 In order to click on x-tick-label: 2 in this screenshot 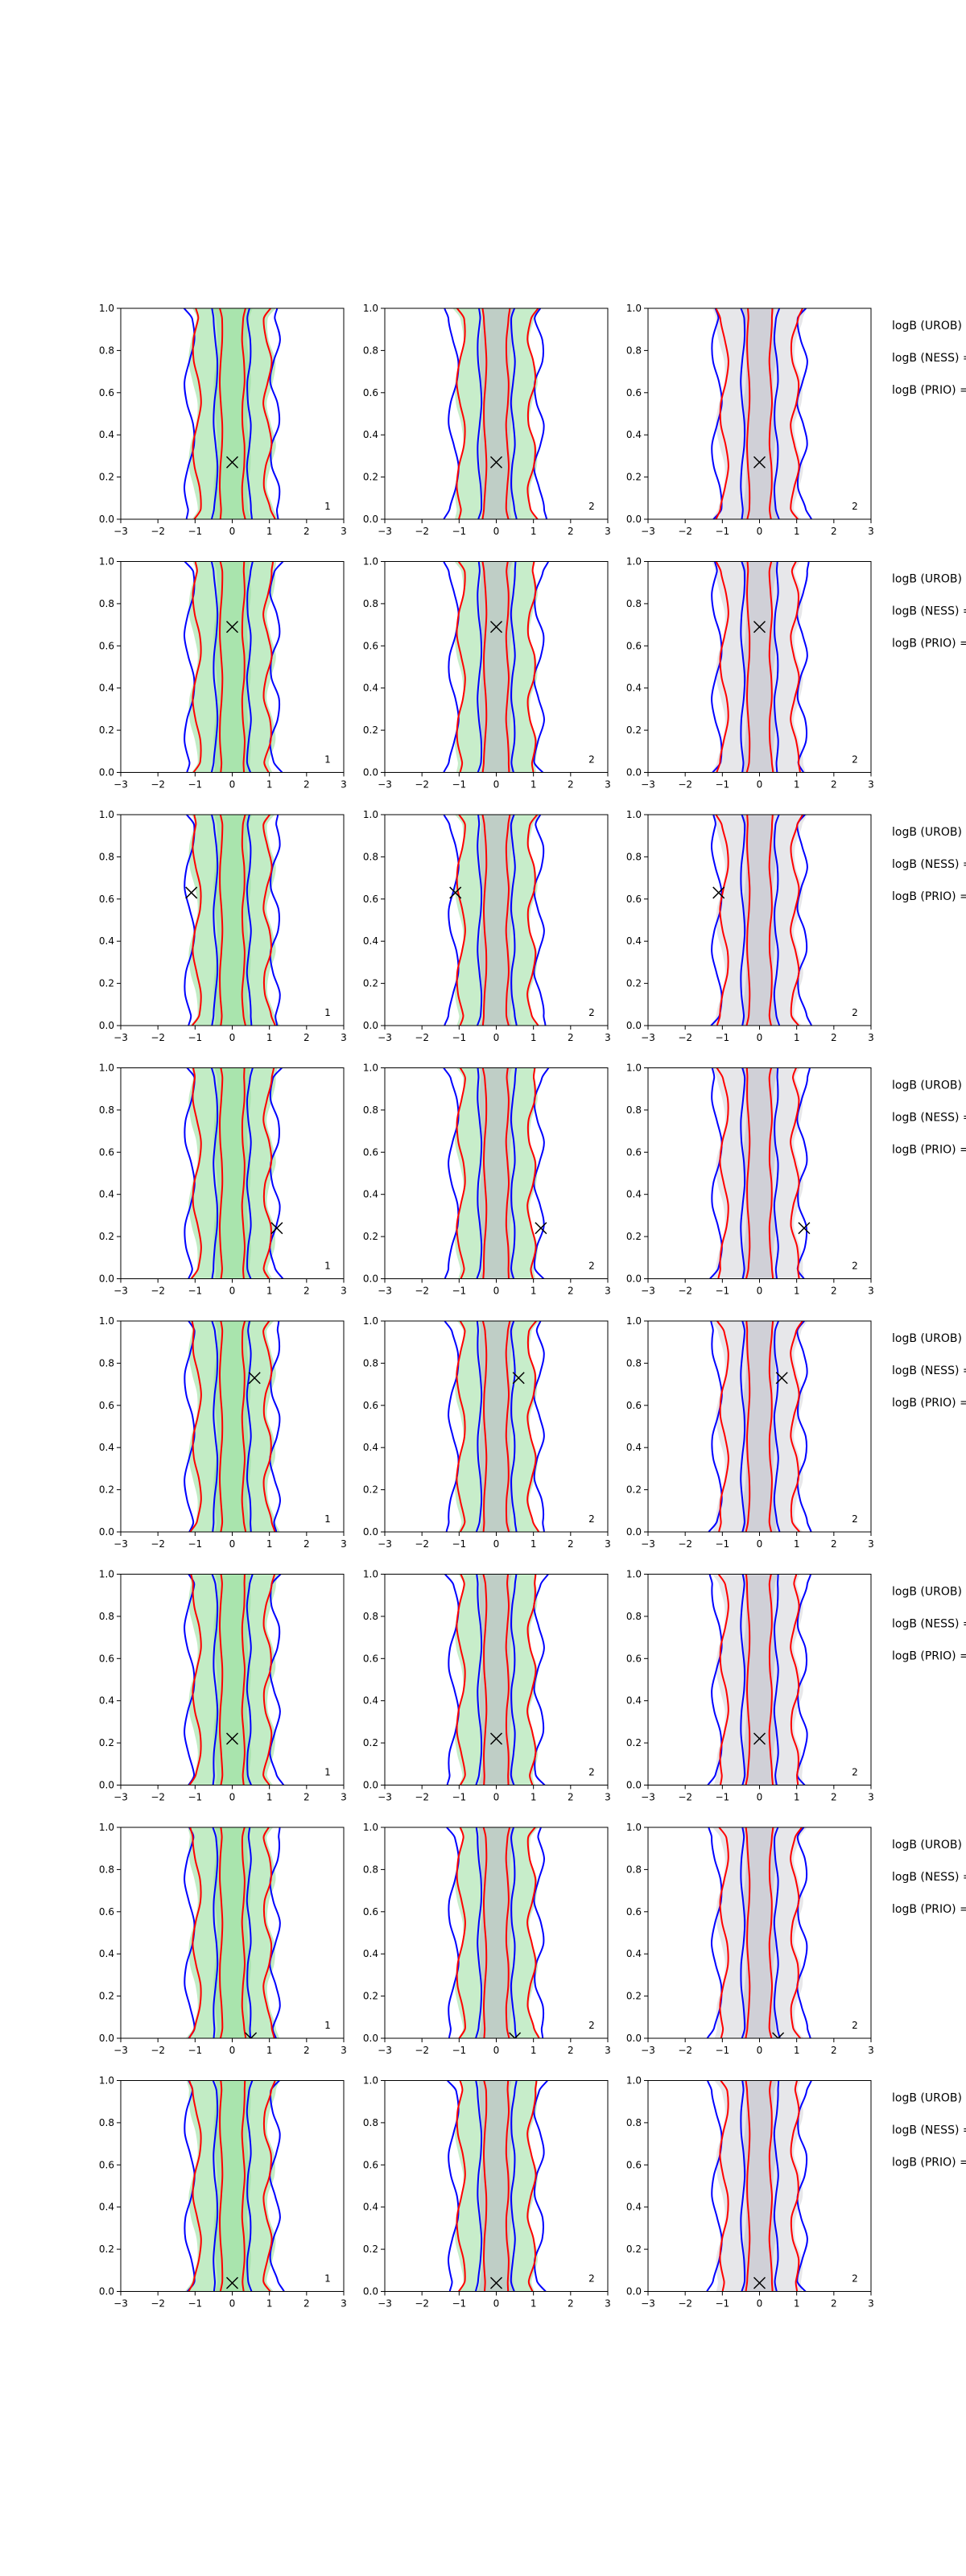, I will do `click(834, 531)`.